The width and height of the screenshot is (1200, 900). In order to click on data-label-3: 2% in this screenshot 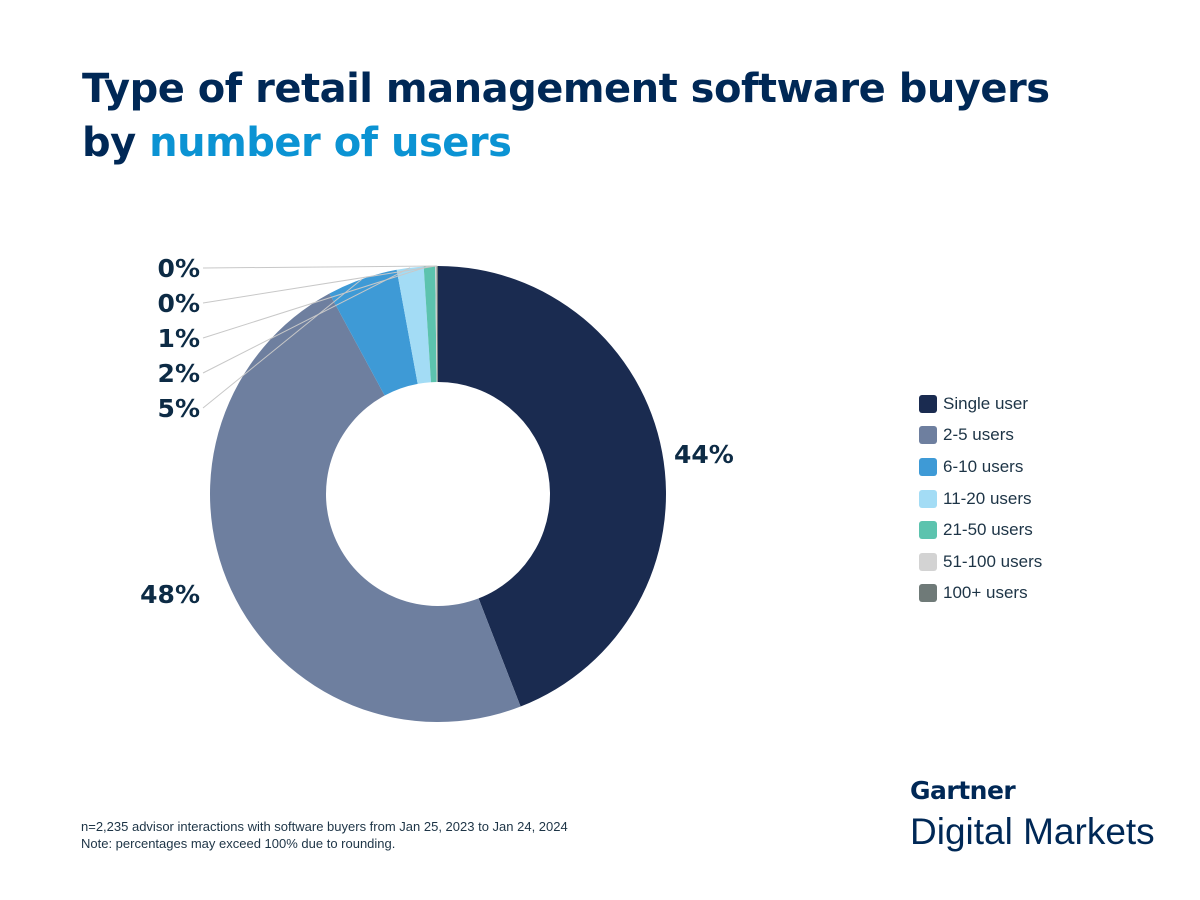, I will do `click(179, 373)`.